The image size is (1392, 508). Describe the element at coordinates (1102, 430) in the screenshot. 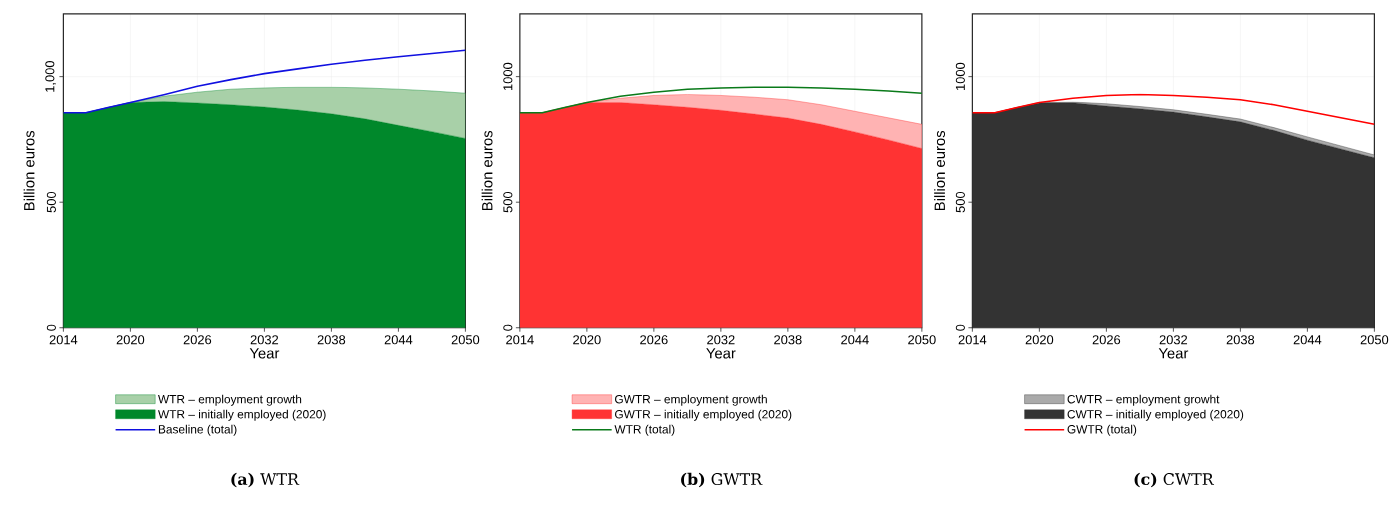

I see `legend-label: GWTR (total)` at that location.